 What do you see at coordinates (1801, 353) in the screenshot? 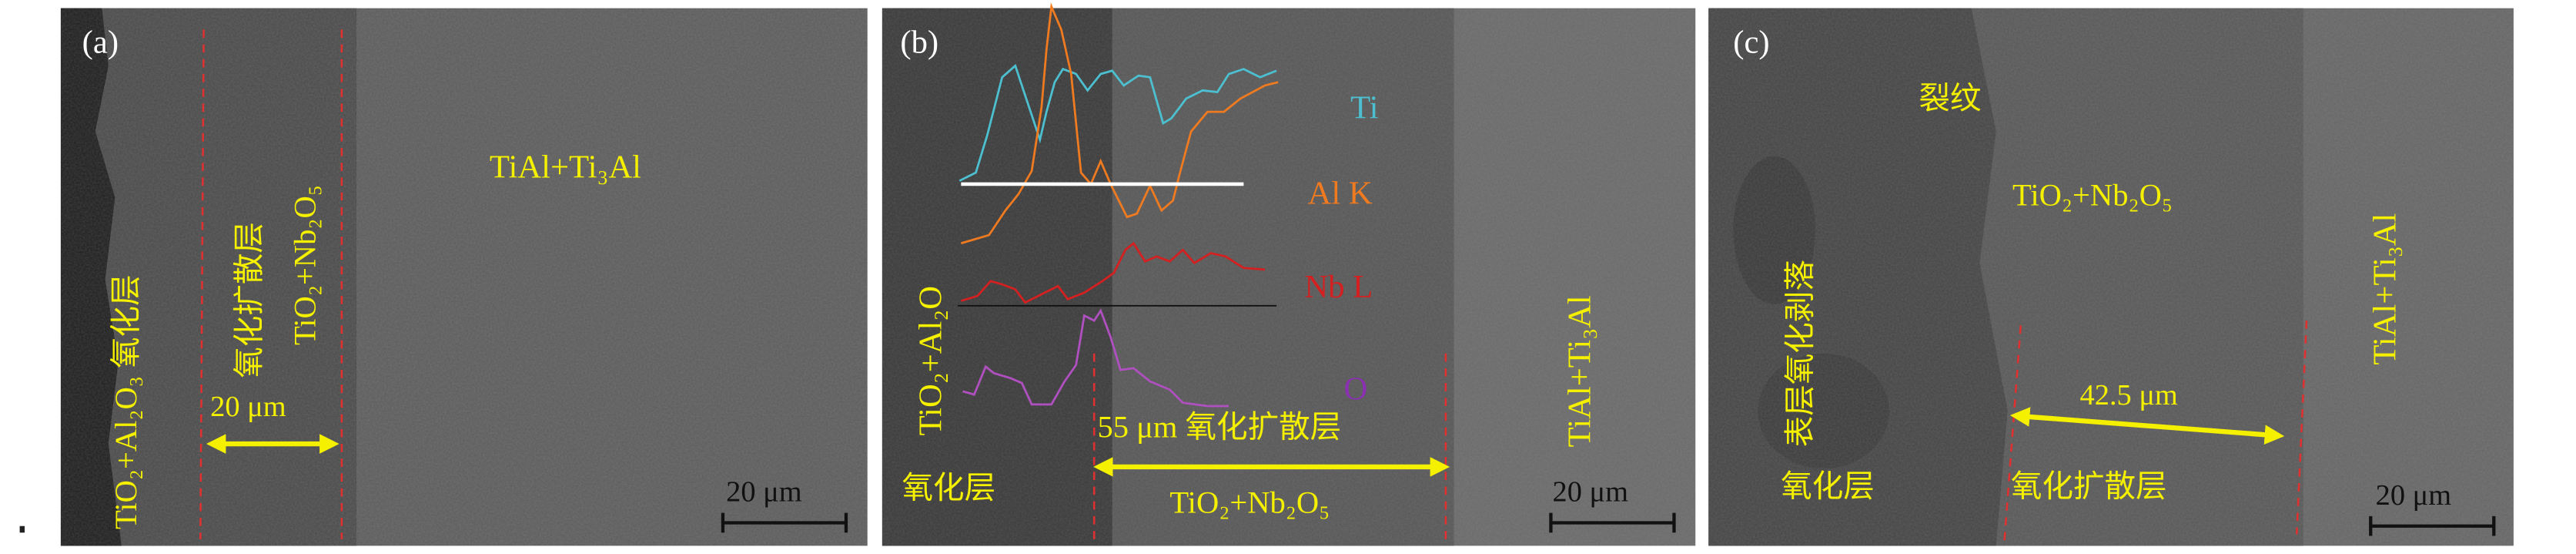
I see `spallation-label: 表层氧化剥落` at bounding box center [1801, 353].